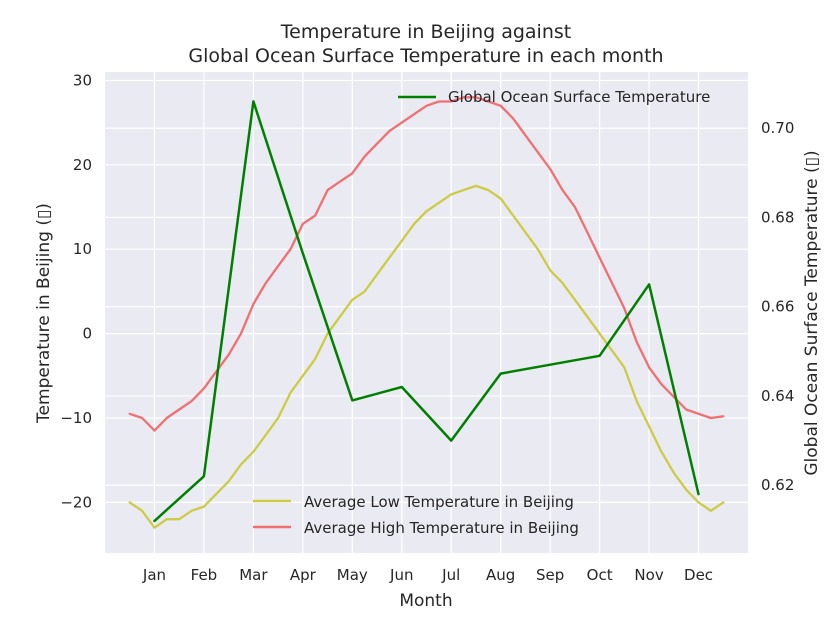 The width and height of the screenshot is (831, 623). Describe the element at coordinates (76, 502) in the screenshot. I see `y-tick-label-left-0: −20` at that location.